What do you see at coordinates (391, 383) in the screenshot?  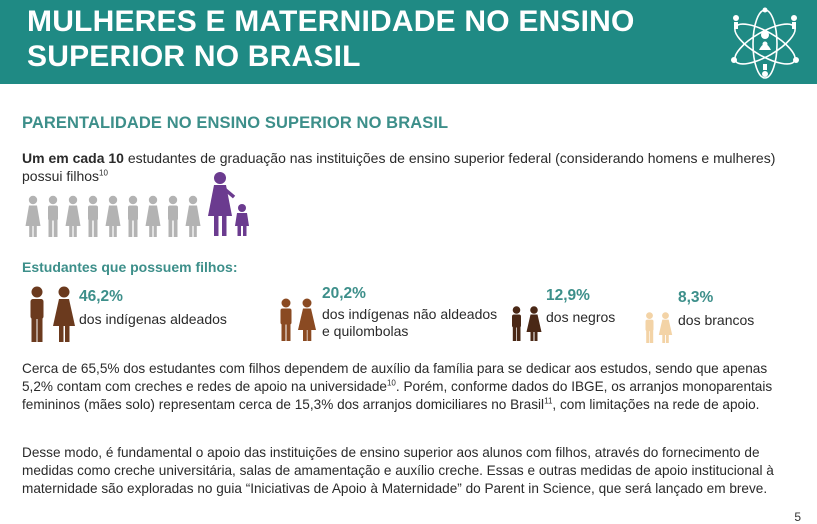 I see `footnote-ref: 10` at bounding box center [391, 383].